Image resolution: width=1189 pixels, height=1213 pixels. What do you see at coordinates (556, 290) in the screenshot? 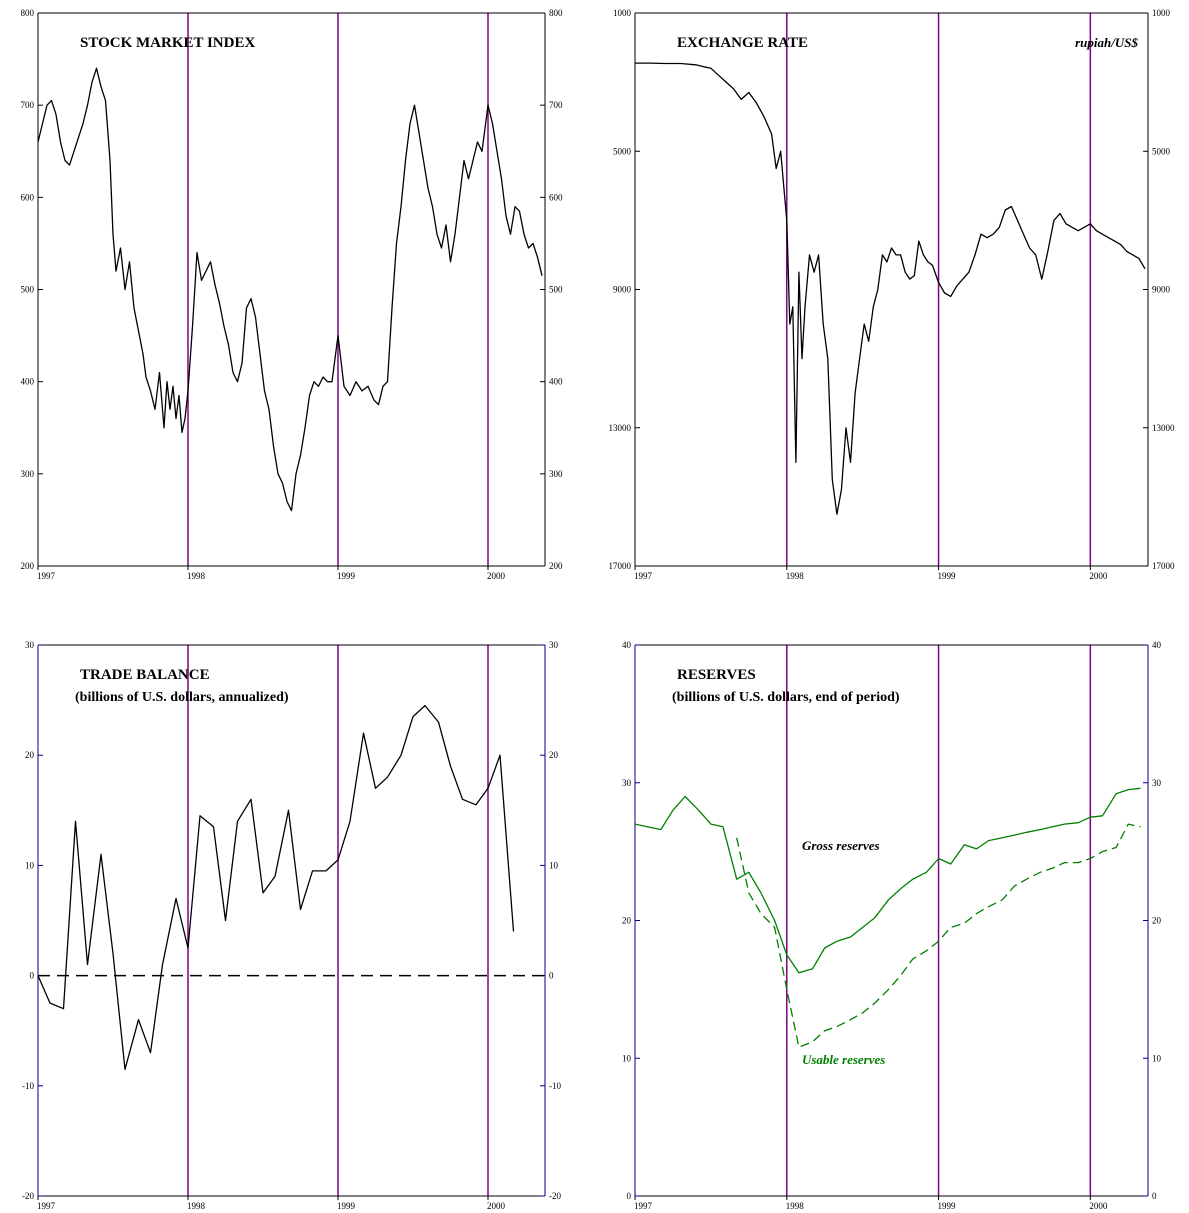
I see `y-tick-label-right: 500` at bounding box center [556, 290].